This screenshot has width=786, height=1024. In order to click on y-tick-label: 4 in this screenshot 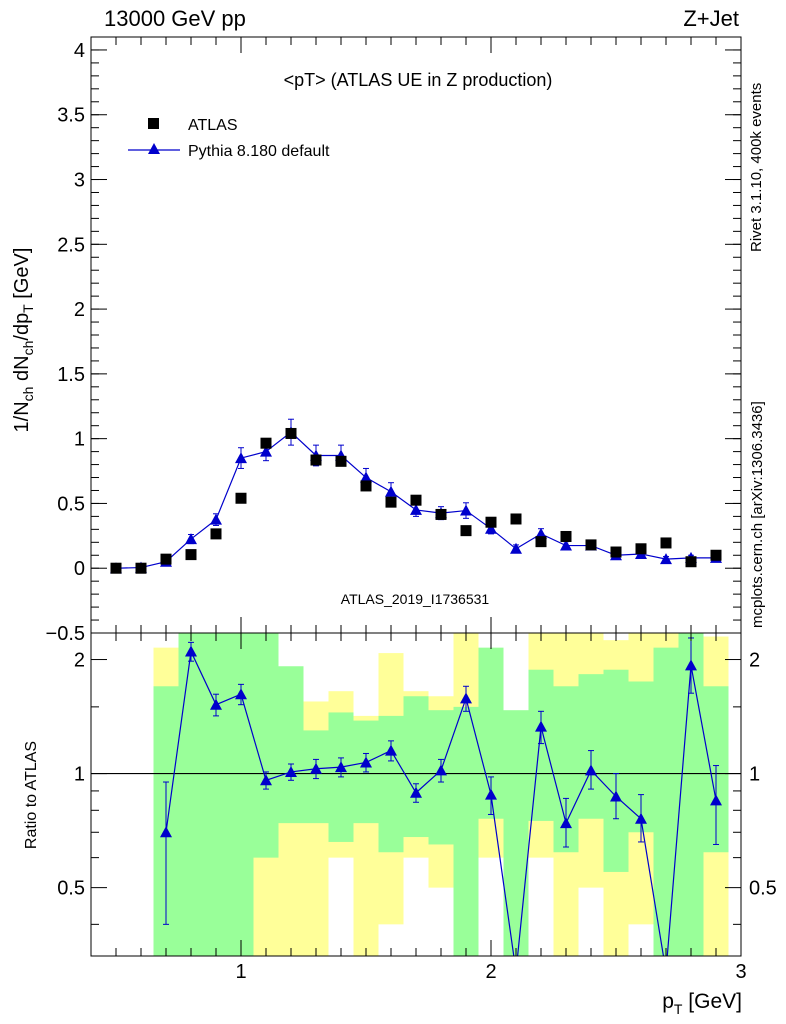, I will do `click(79, 51)`.